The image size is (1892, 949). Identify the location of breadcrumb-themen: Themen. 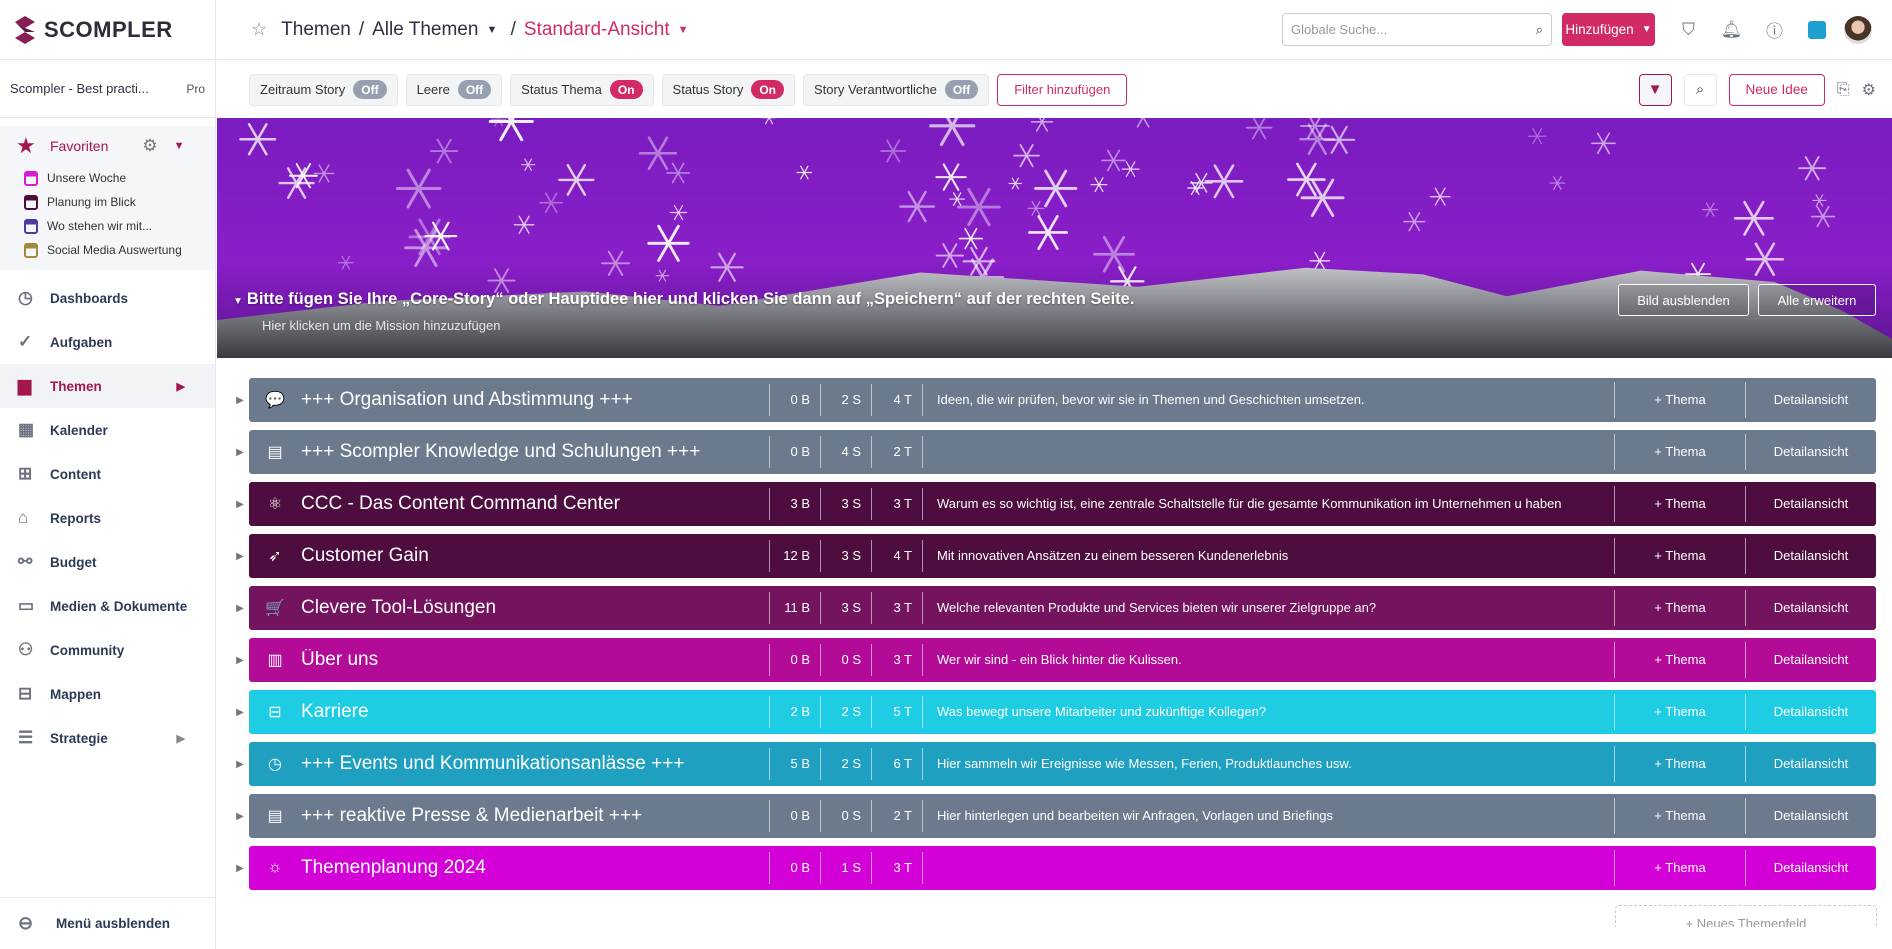
(316, 29).